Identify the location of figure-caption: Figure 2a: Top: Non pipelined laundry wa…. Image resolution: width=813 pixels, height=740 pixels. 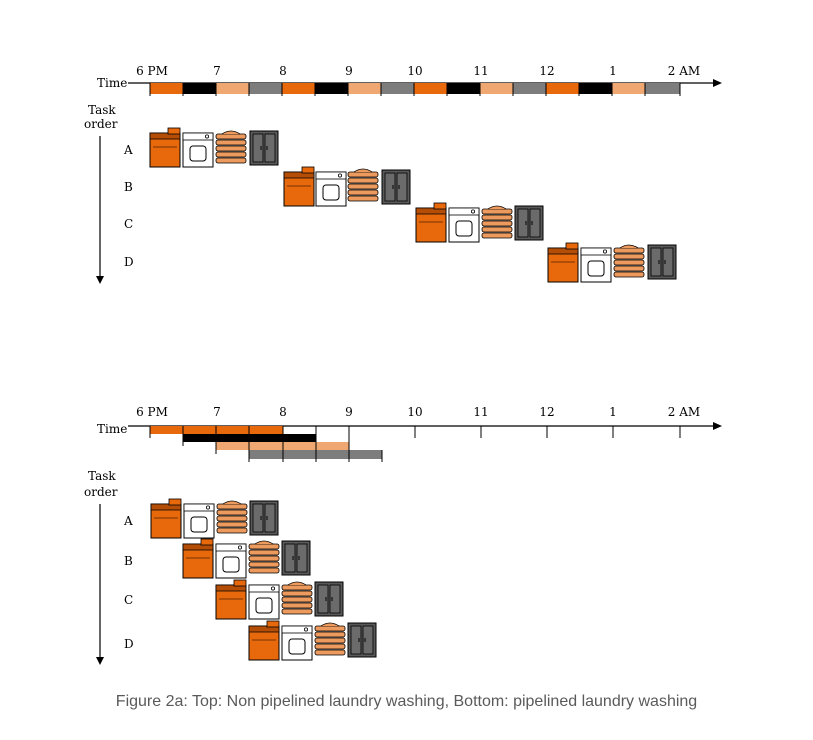
(406, 701).